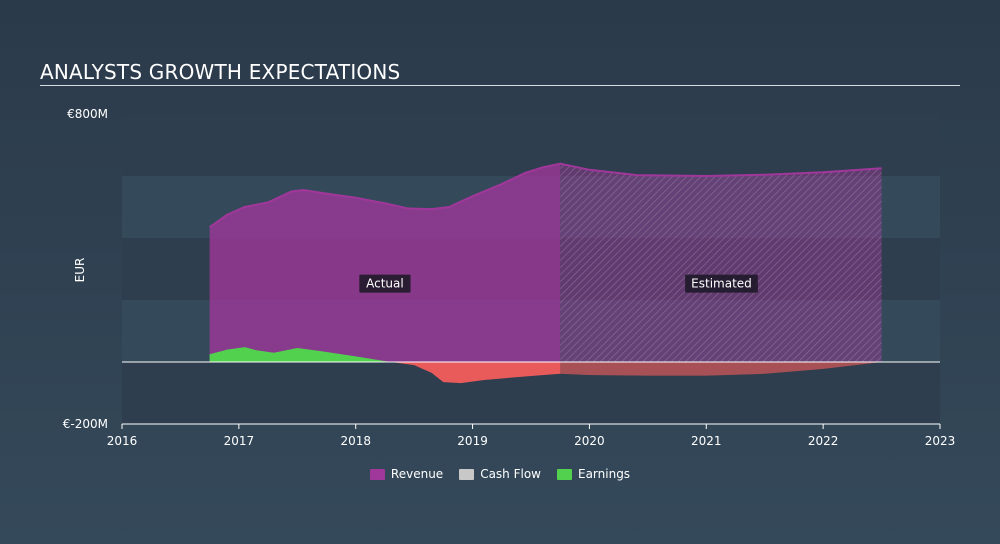 The height and width of the screenshot is (544, 1000). What do you see at coordinates (604, 474) in the screenshot?
I see `legend-label-earnings: Earnings` at bounding box center [604, 474].